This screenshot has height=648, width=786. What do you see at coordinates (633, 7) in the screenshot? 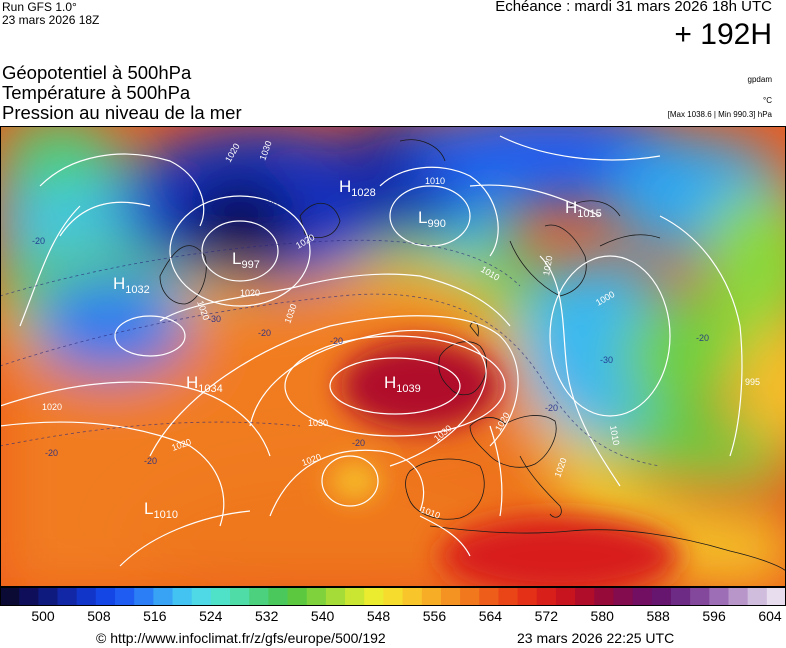
I see `forecast-valid-time: Echéance : mardi 31 mars 2026 18h UTC` at bounding box center [633, 7].